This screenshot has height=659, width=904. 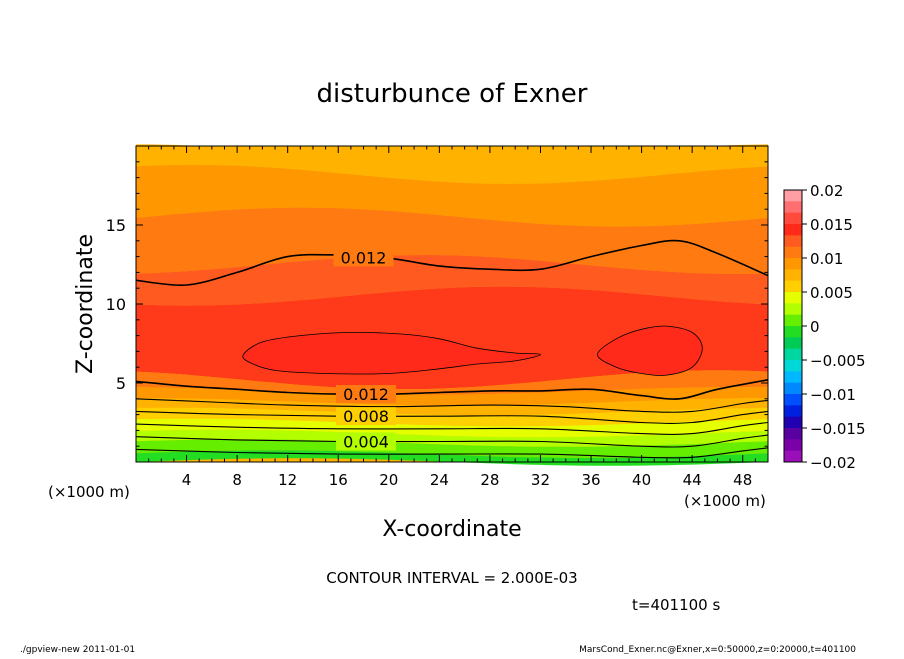 I want to click on x-unit-left: (×1000 m), so click(x=89, y=492).